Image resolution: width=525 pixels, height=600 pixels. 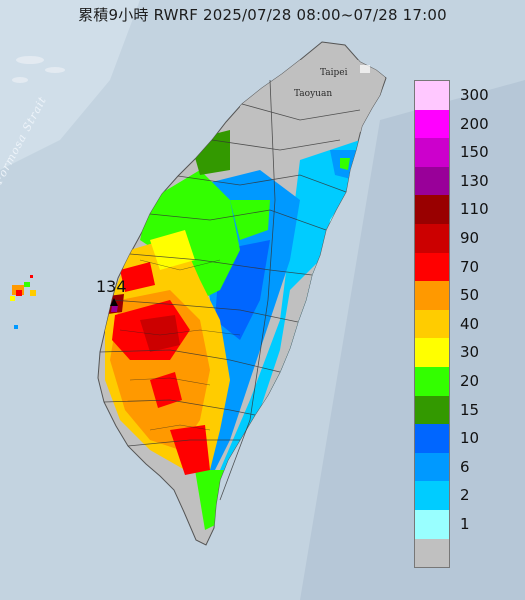 I want to click on legend-label: 2, so click(x=465, y=495).